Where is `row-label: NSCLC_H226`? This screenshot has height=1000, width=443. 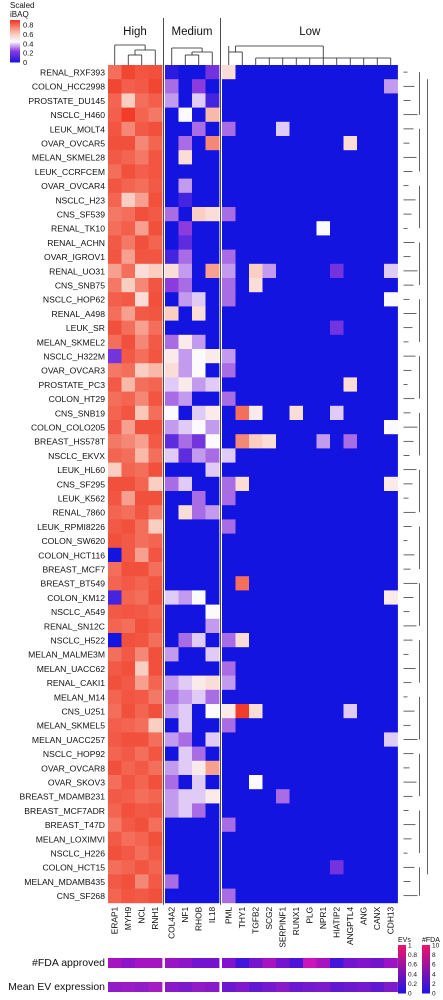
row-label: NSCLC_H226 is located at coordinates (78, 854).